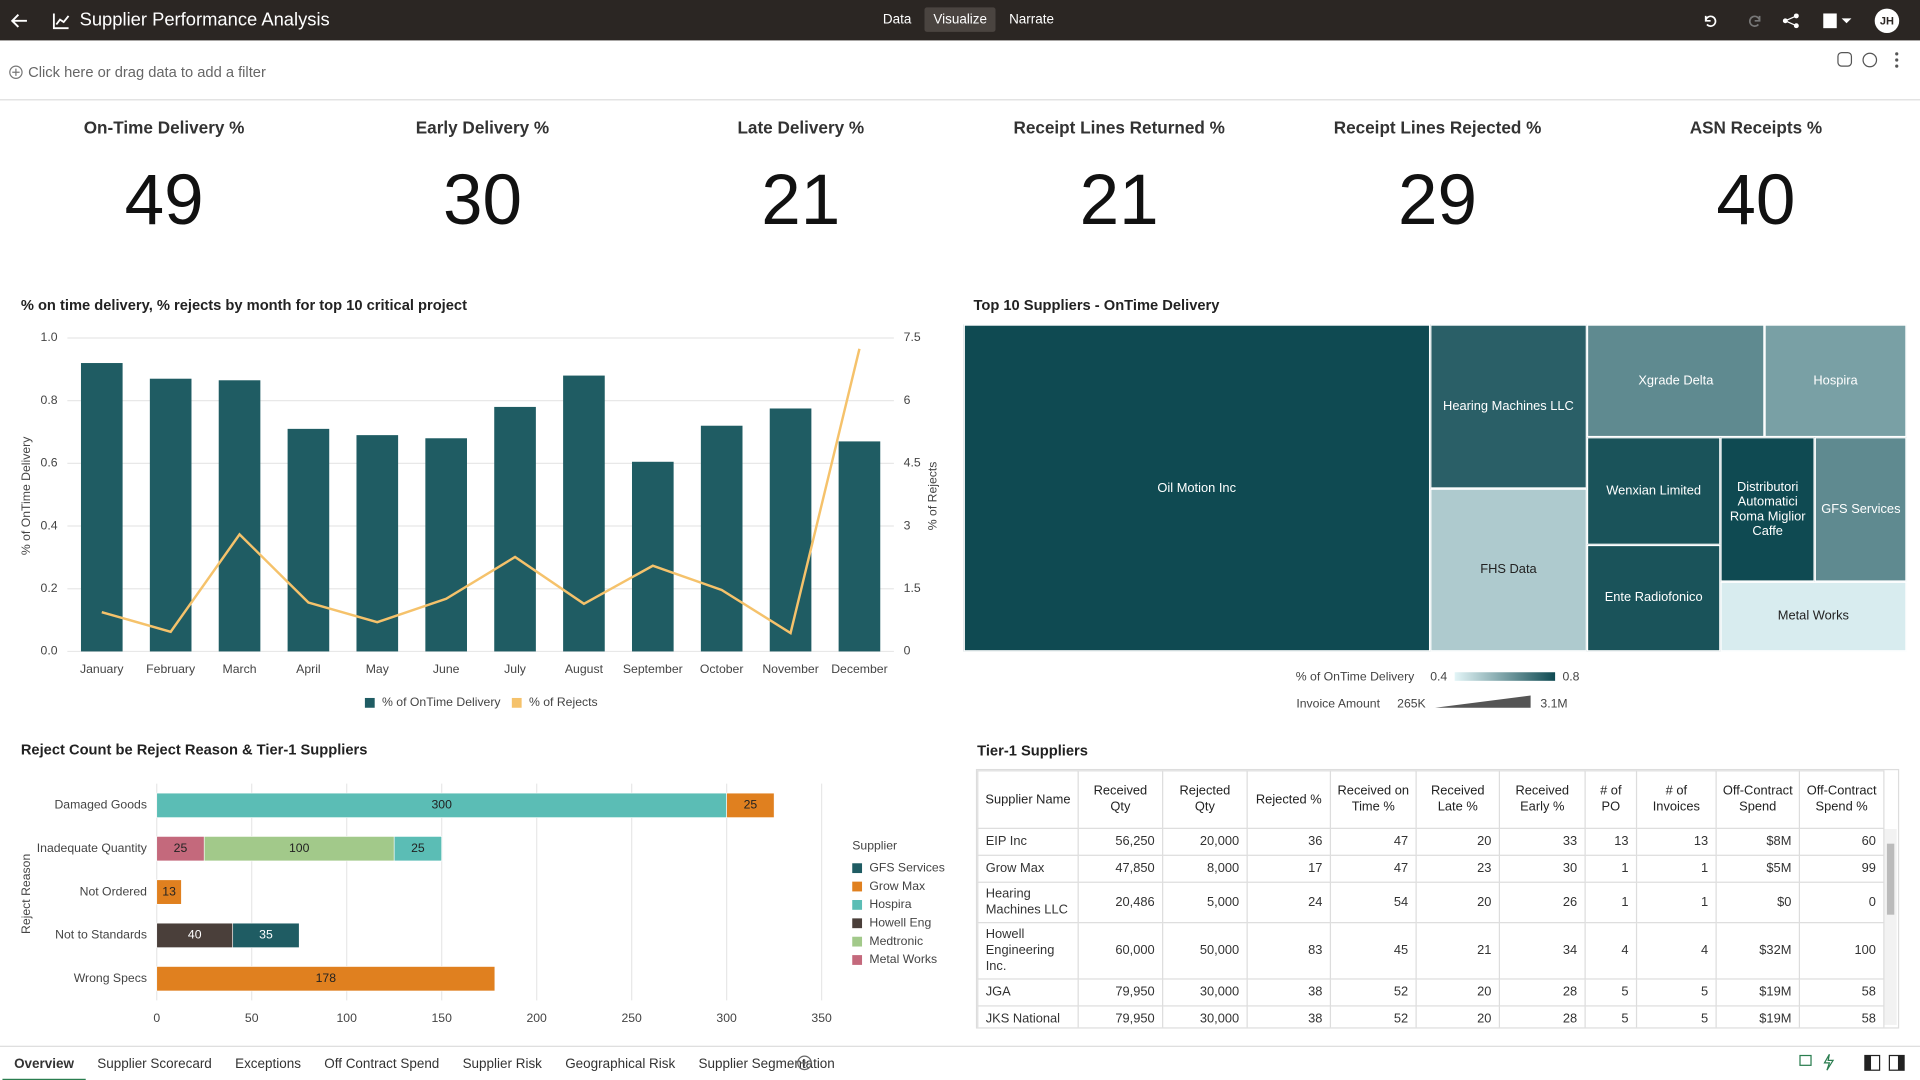 The width and height of the screenshot is (1920, 1080). Describe the element at coordinates (1289, 799) in the screenshot. I see `column-header: Rejected %` at that location.